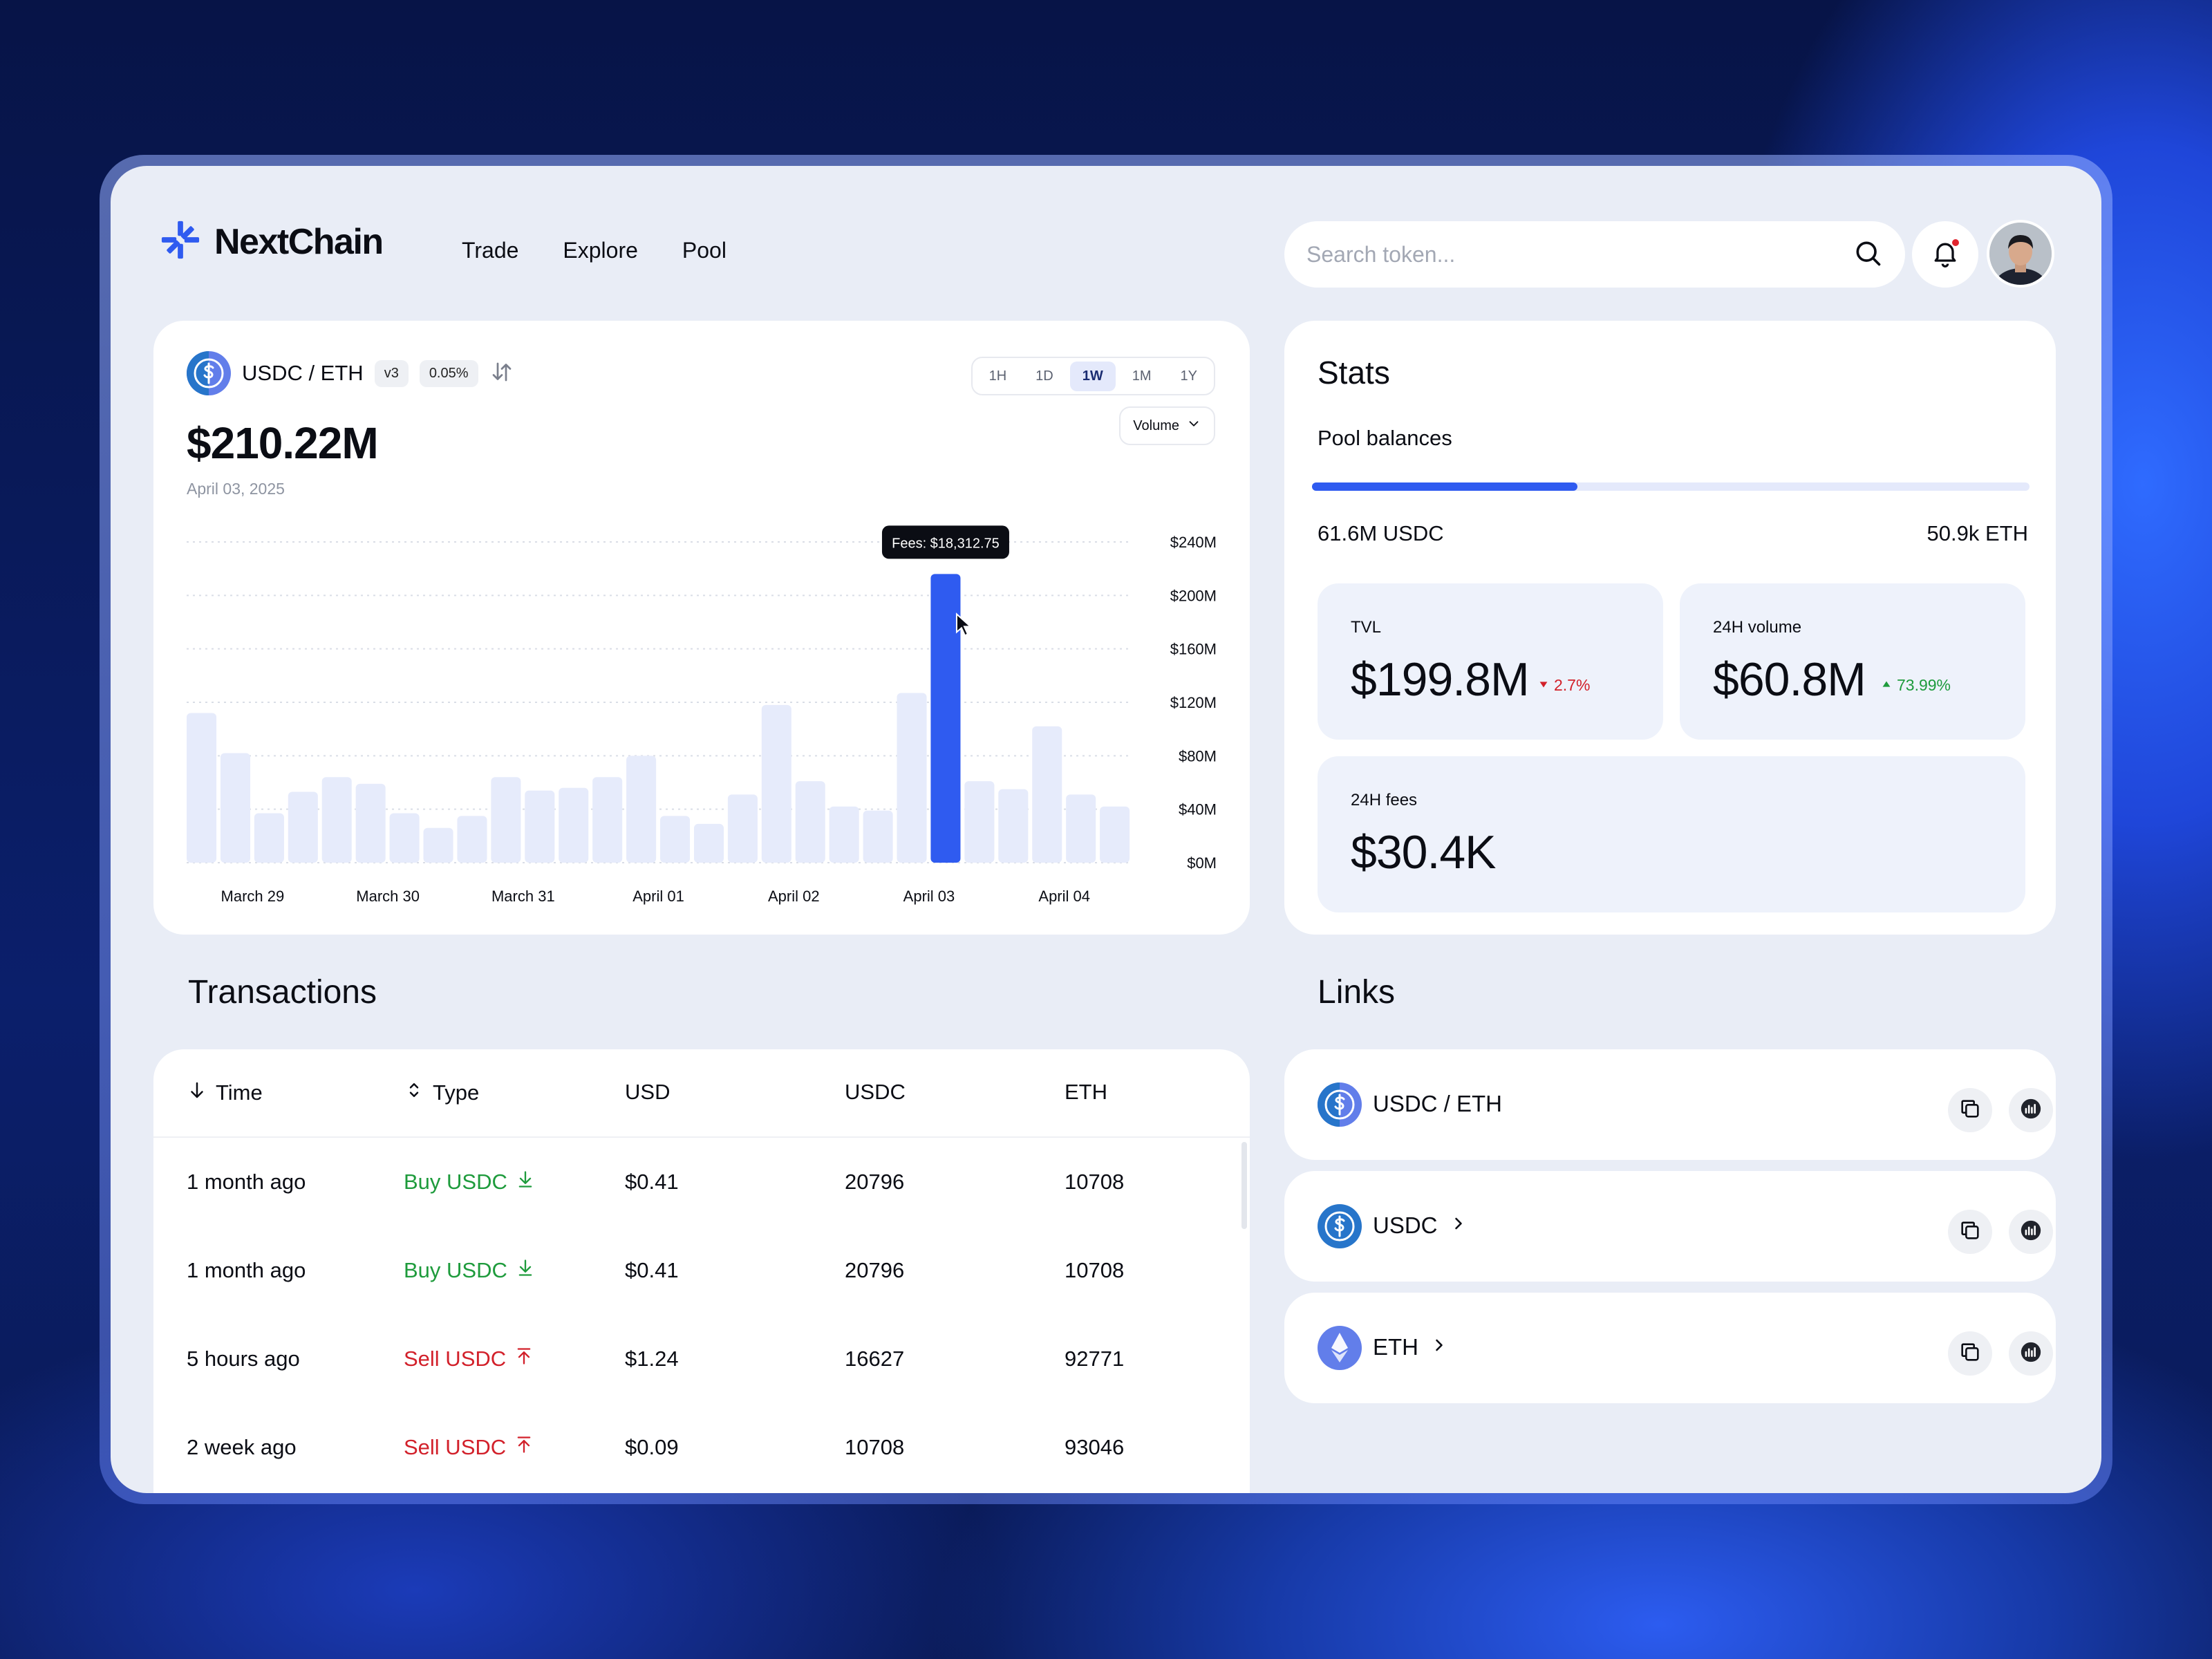 This screenshot has height=1659, width=2212. I want to click on col-eth: ETH, so click(1086, 1092).